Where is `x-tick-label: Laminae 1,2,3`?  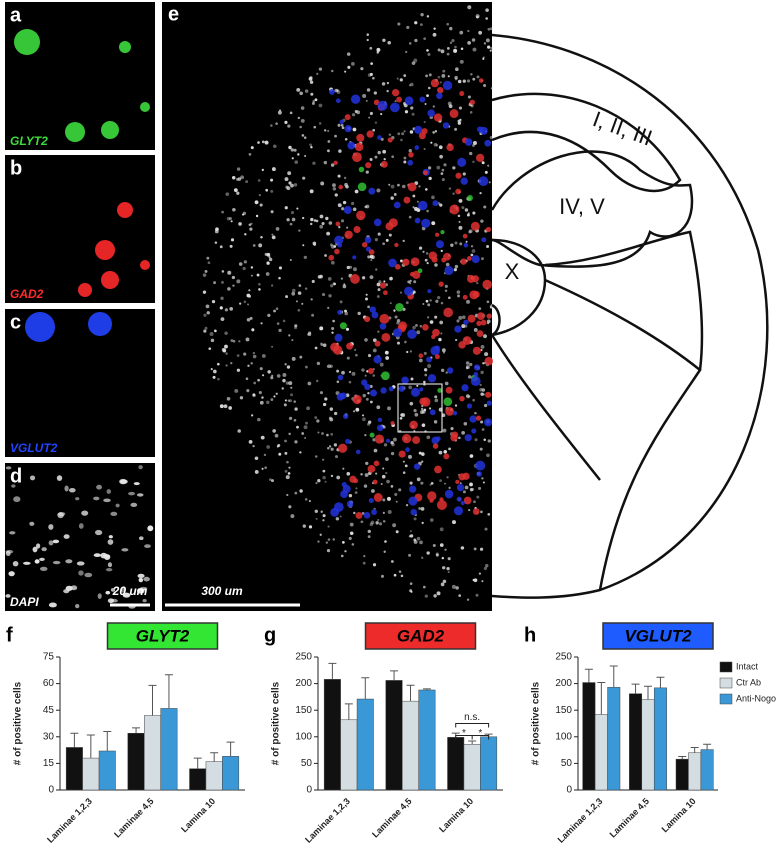 x-tick-label: Laminae 1,2,3 is located at coordinates (327, 820).